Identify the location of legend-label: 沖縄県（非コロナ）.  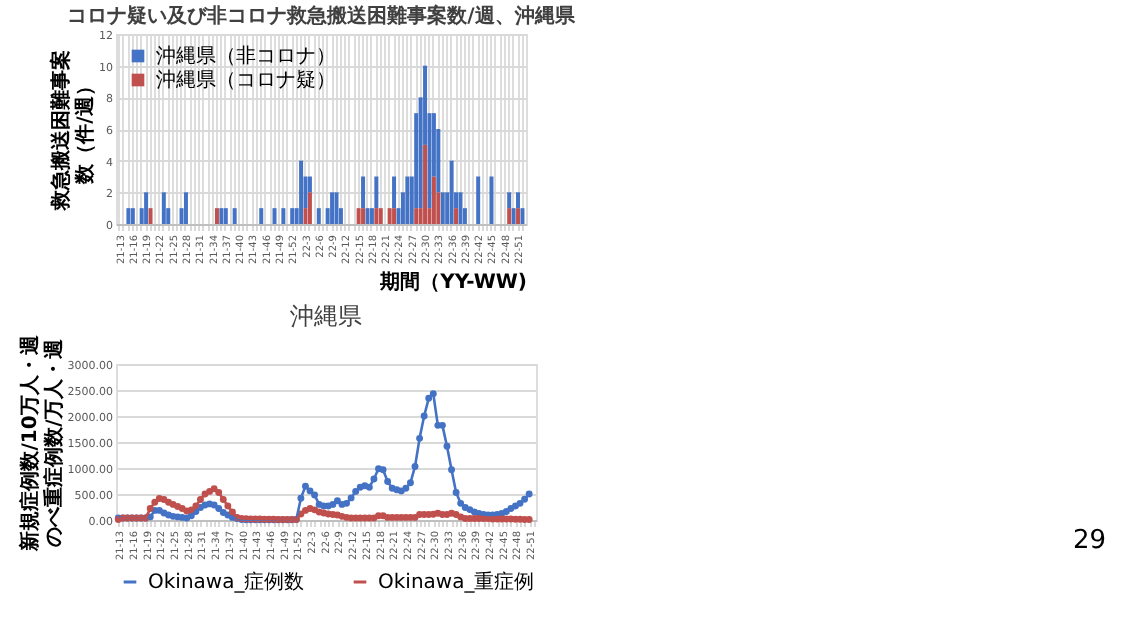
(246, 56).